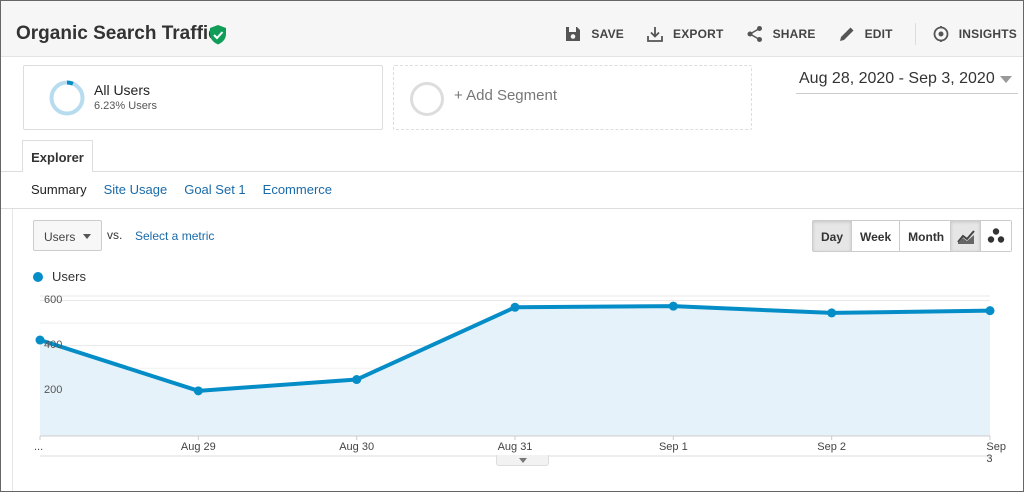 Image resolution: width=1024 pixels, height=492 pixels. What do you see at coordinates (53, 389) in the screenshot?
I see `y-tick-label: 200` at bounding box center [53, 389].